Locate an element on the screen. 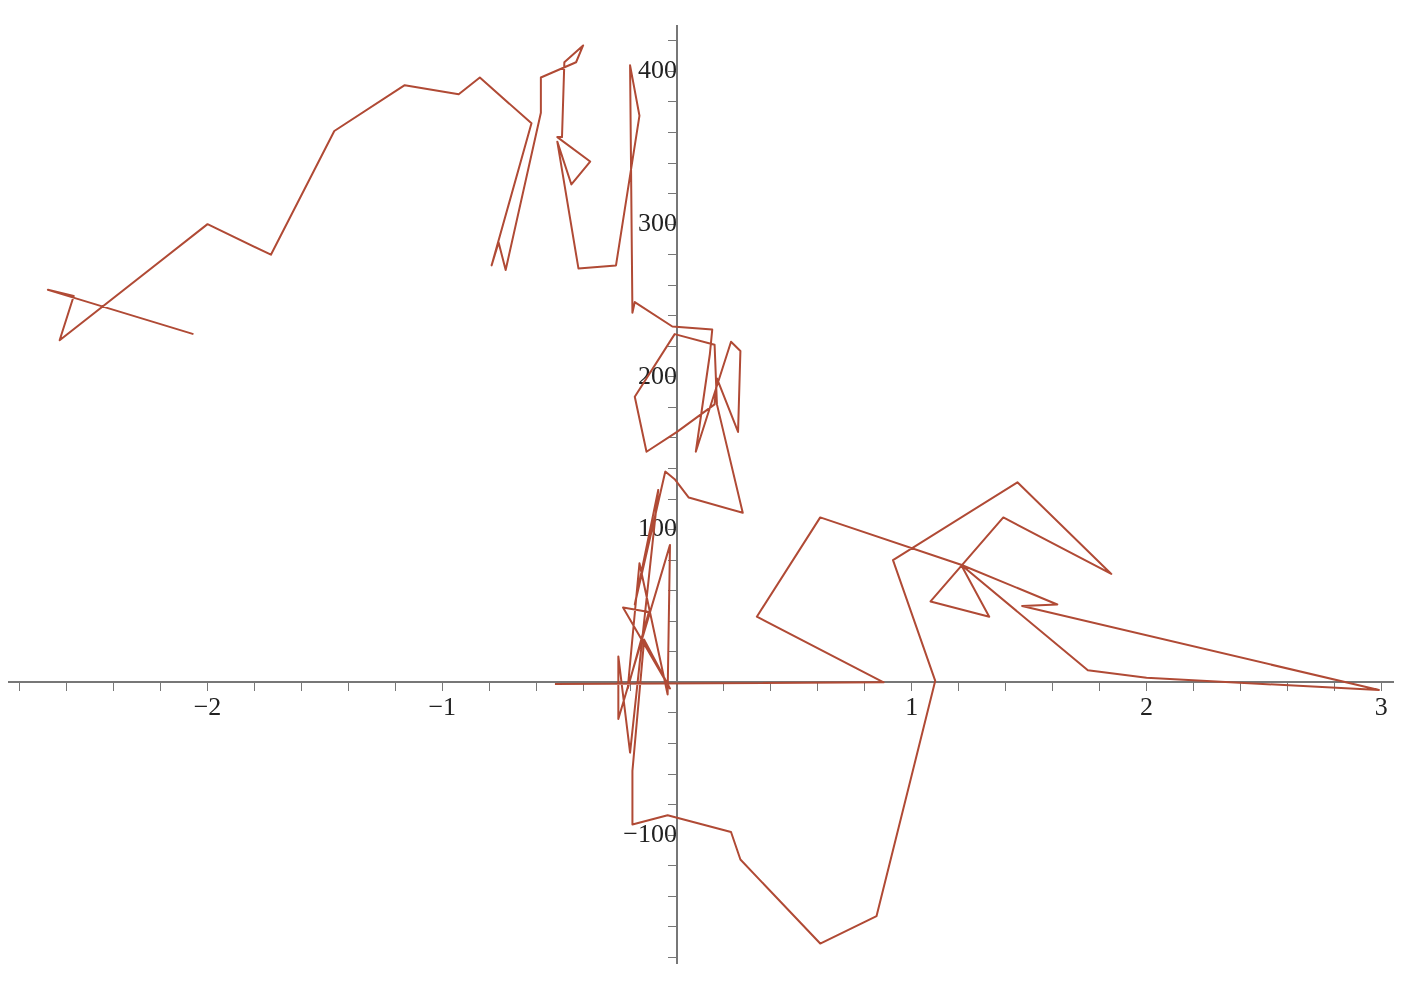 Image resolution: width=1415 pixels, height=989 pixels. y-tick-label: 400 is located at coordinates (658, 70).